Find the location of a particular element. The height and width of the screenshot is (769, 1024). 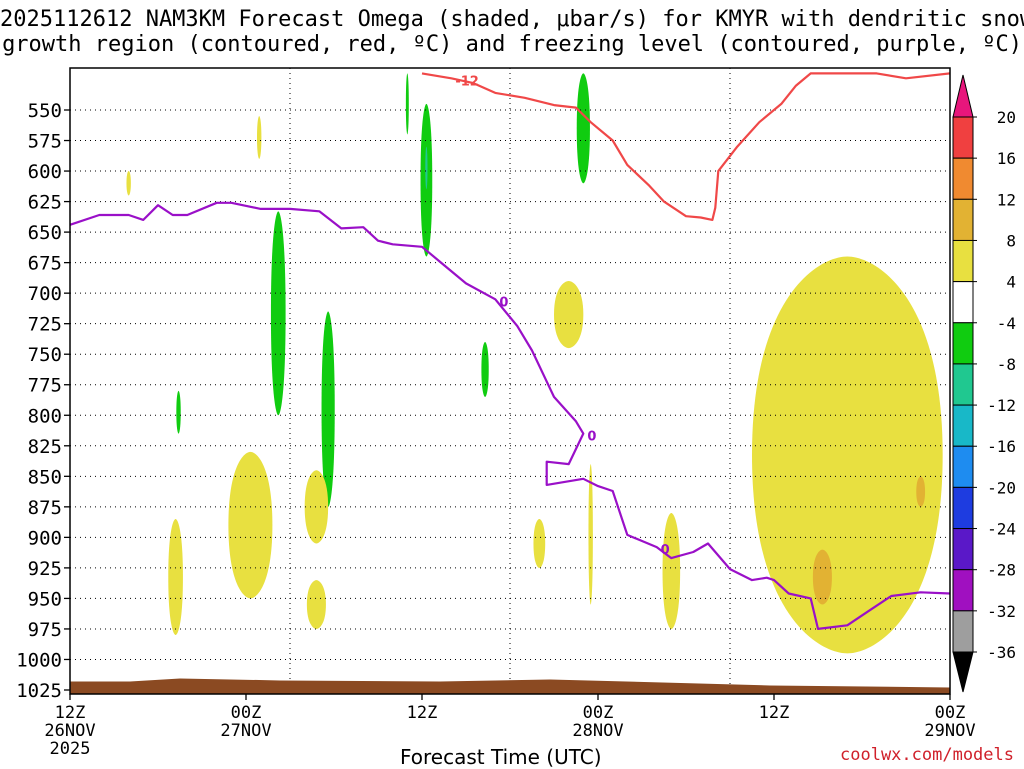

colorbar-legend: 20 16 12 8 4 -4 -8 -12 -16 -20 -24 -28 -32 -36 is located at coordinates (984, 383).